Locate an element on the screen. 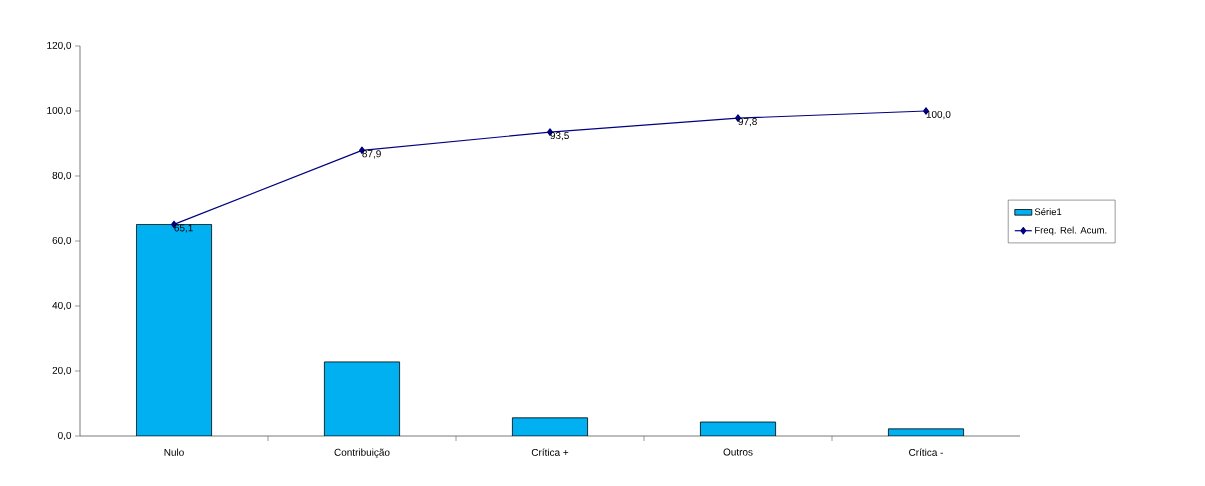 This screenshot has height=486, width=1205. y-tick-label: 120,0 is located at coordinates (59, 46).